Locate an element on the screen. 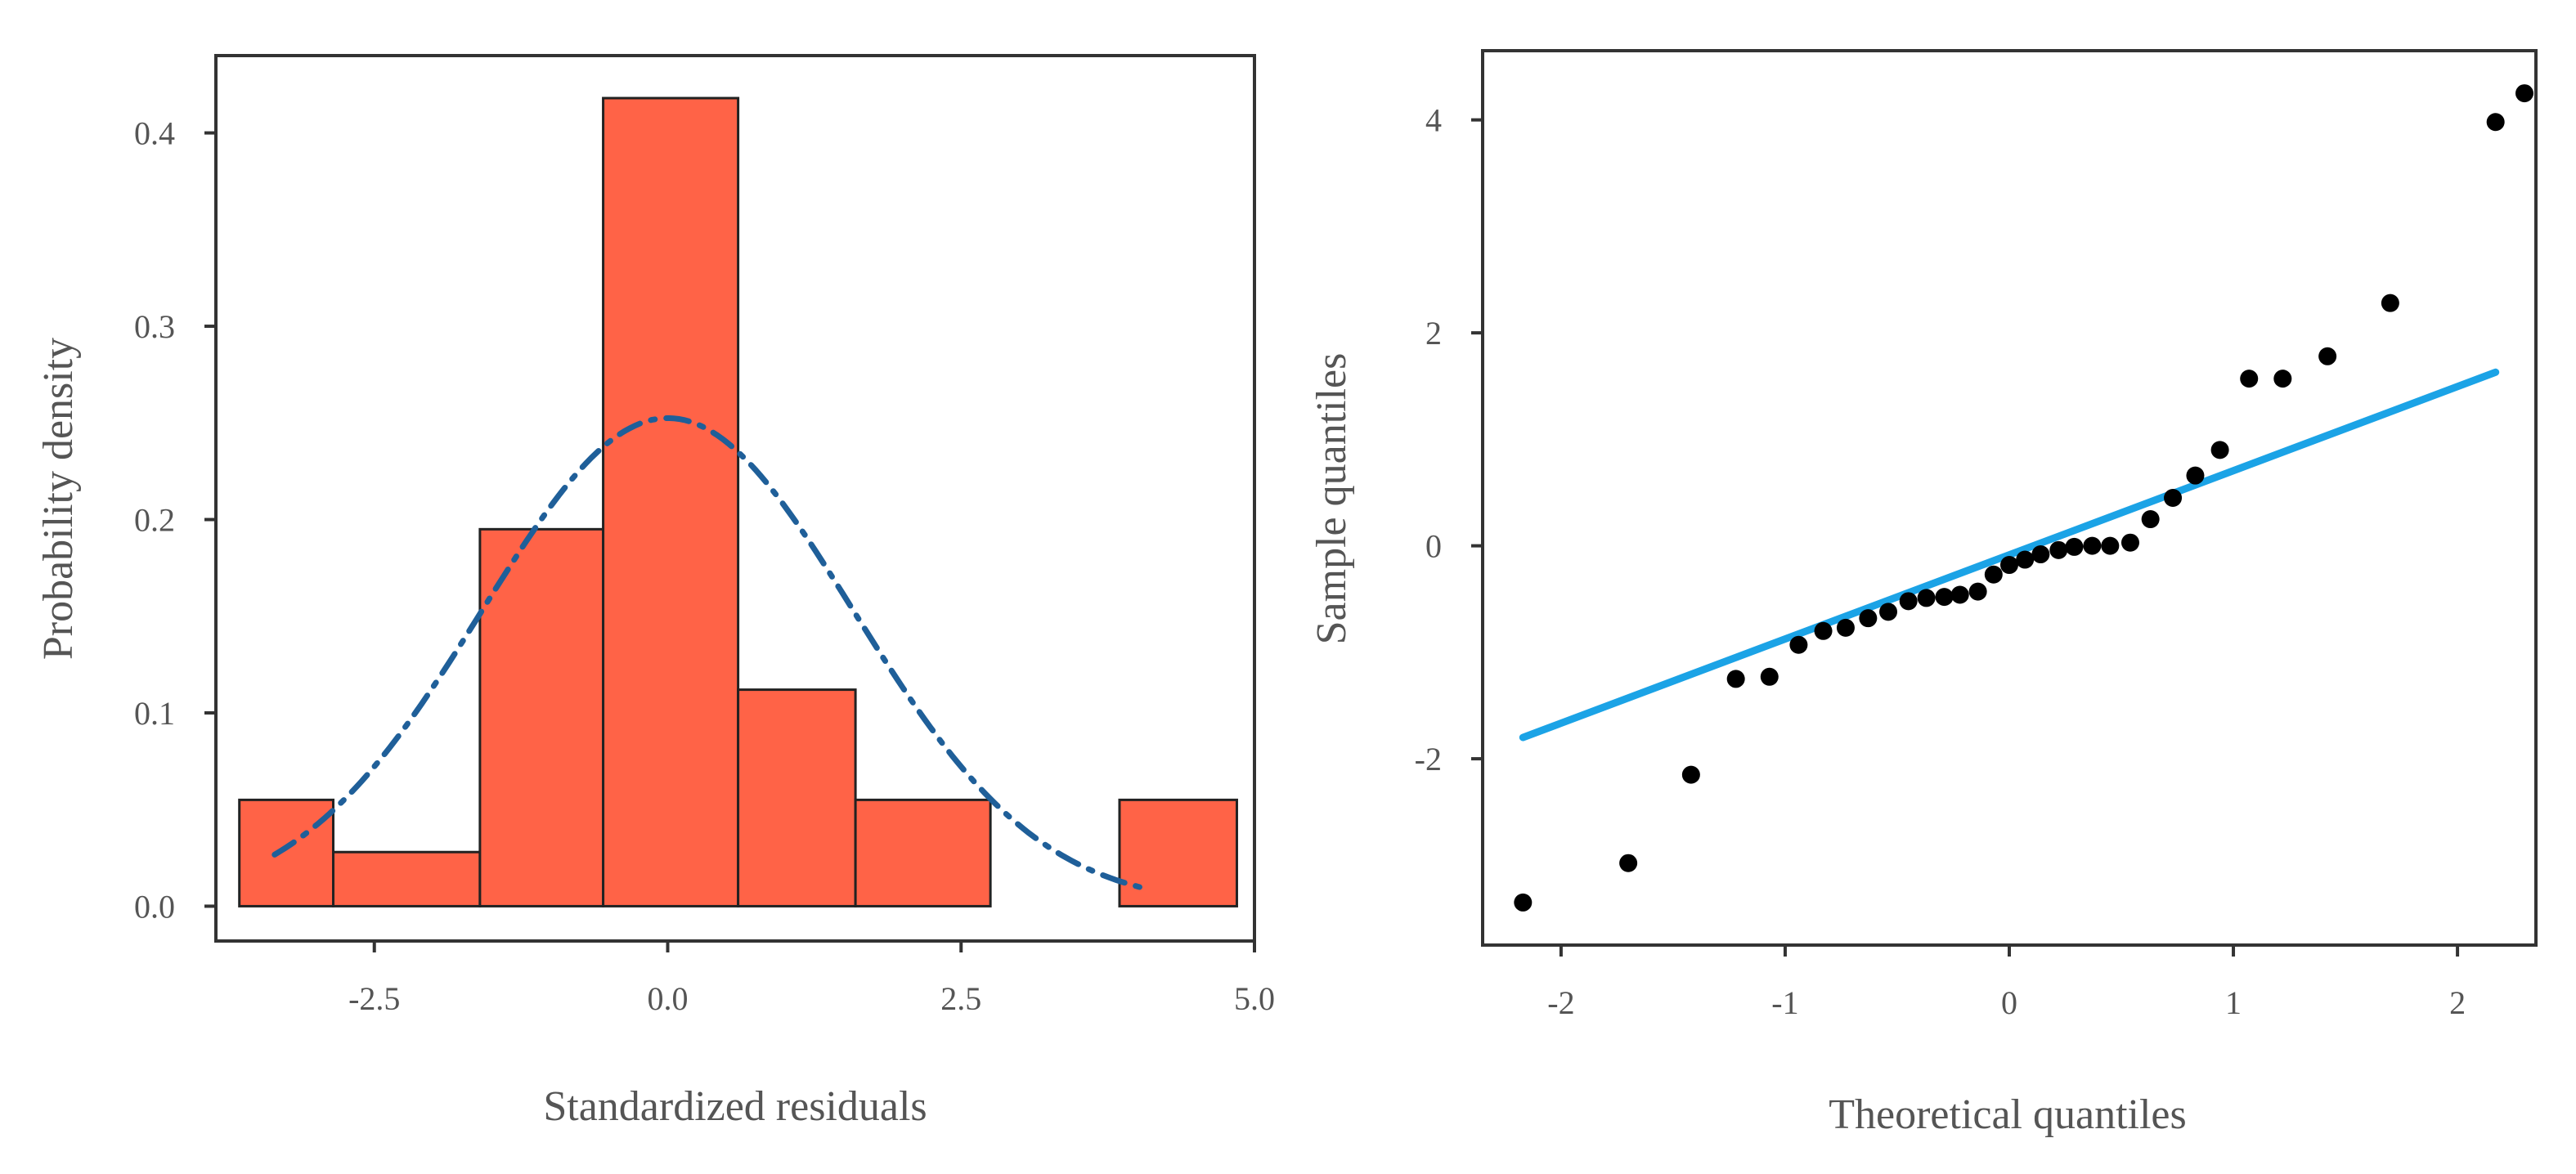 The width and height of the screenshot is (2576, 1174). qq-x-axis-title: Theoretical quantiles is located at coordinates (2008, 1114).